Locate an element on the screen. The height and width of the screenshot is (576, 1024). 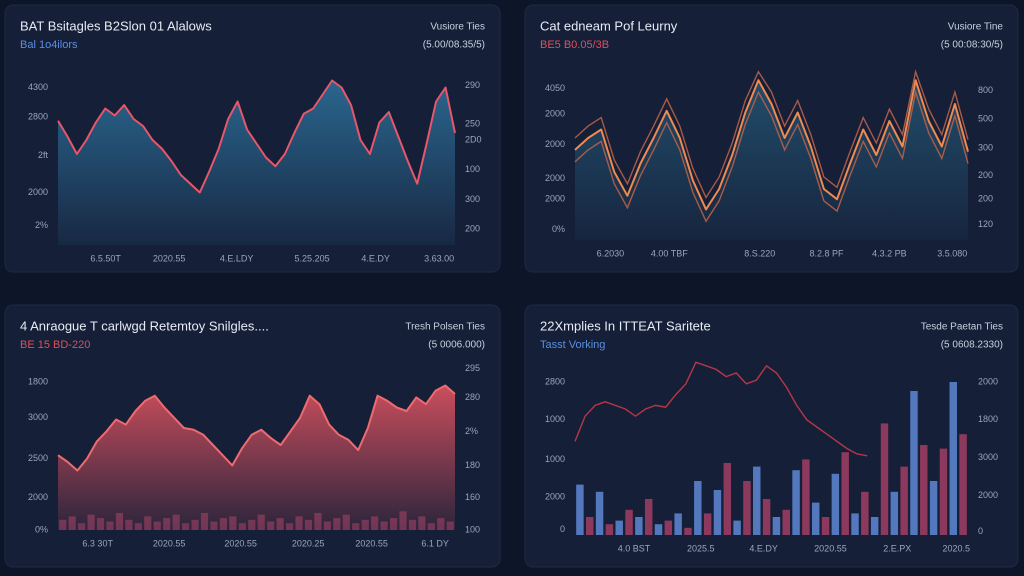
x-tick-label: 2025.5 is located at coordinates (701, 548).